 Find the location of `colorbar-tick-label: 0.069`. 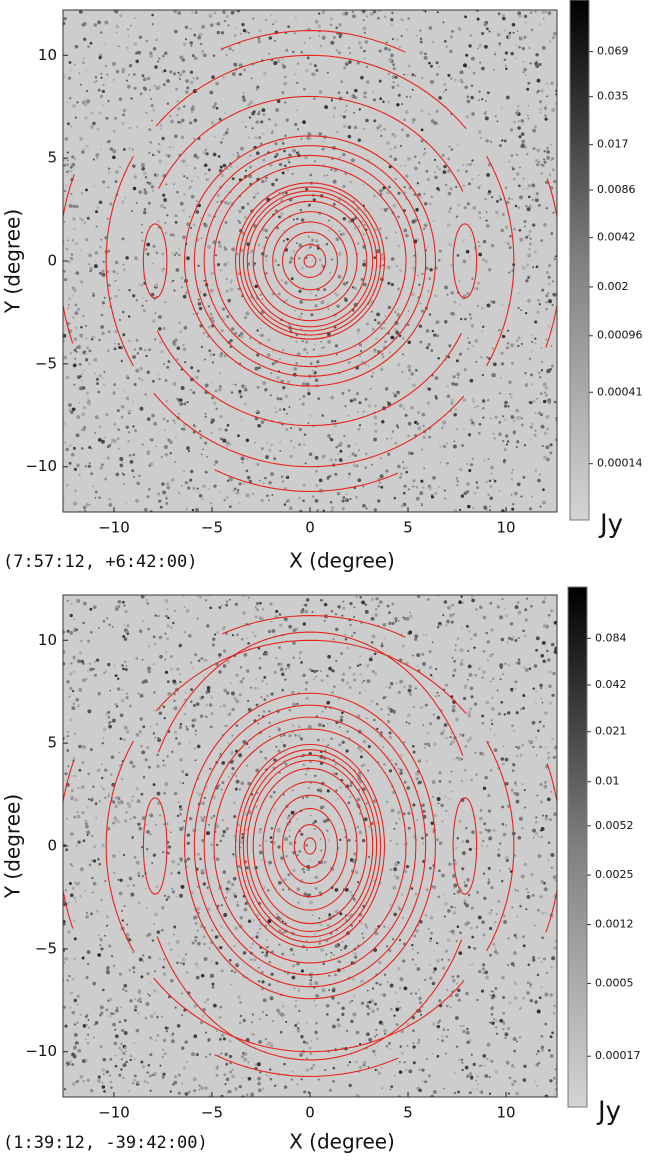

colorbar-tick-label: 0.069 is located at coordinates (613, 51).